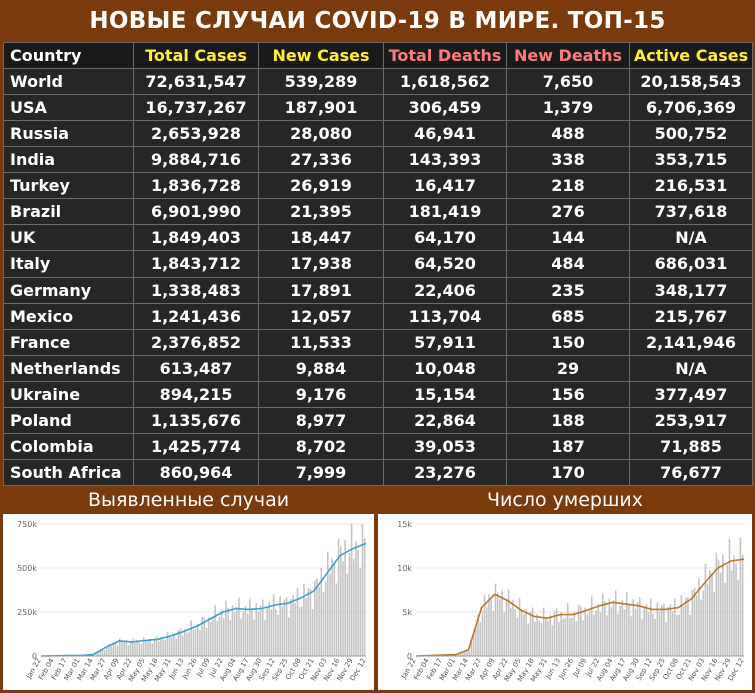 The height and width of the screenshot is (693, 755). I want to click on value-cell: 39,053, so click(445, 446).